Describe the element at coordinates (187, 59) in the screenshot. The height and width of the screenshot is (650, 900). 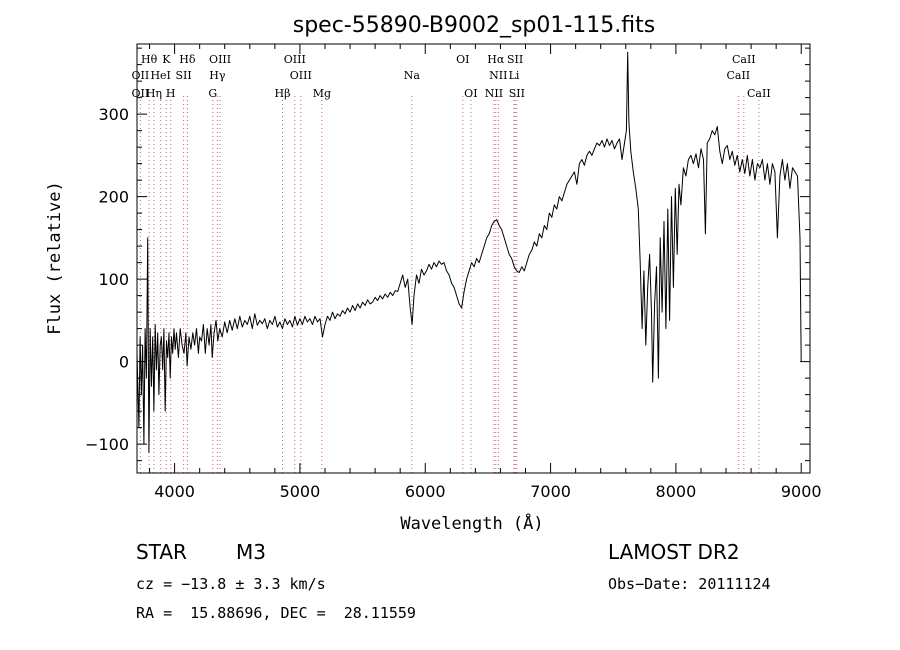
I see `line-annotation-label: Hδ` at that location.